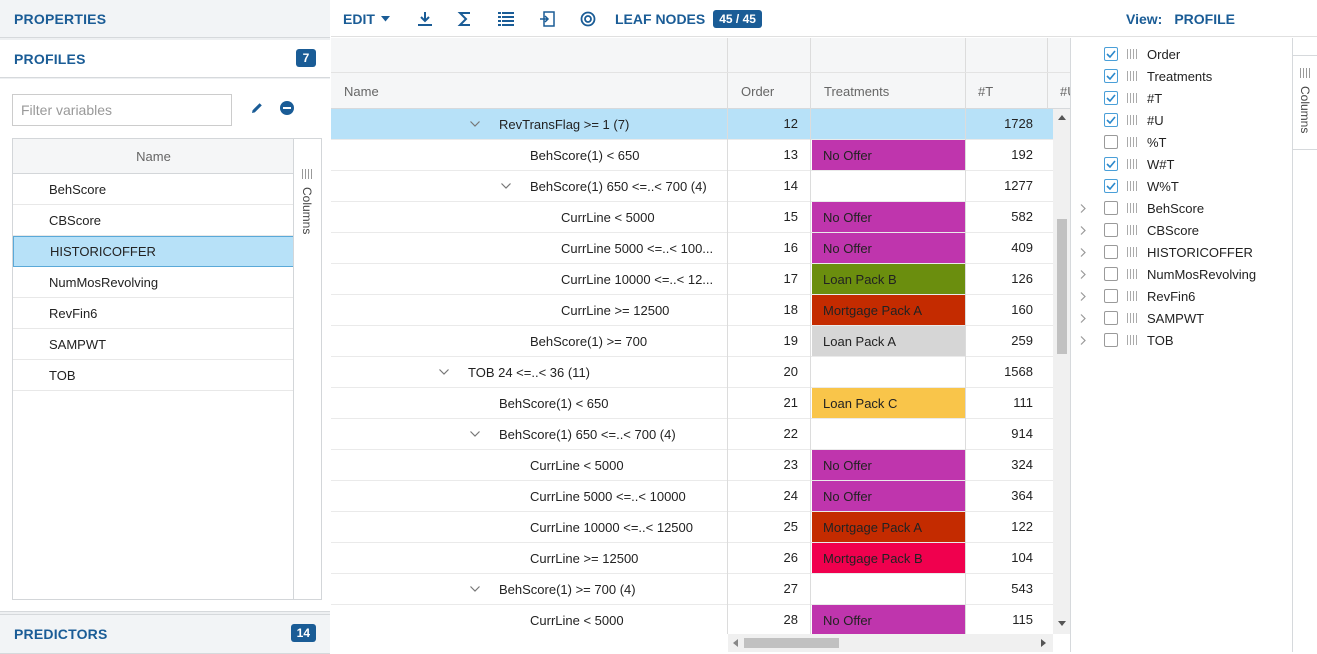 The height and width of the screenshot is (654, 1317). I want to click on scroll-left-icon, so click(736, 643).